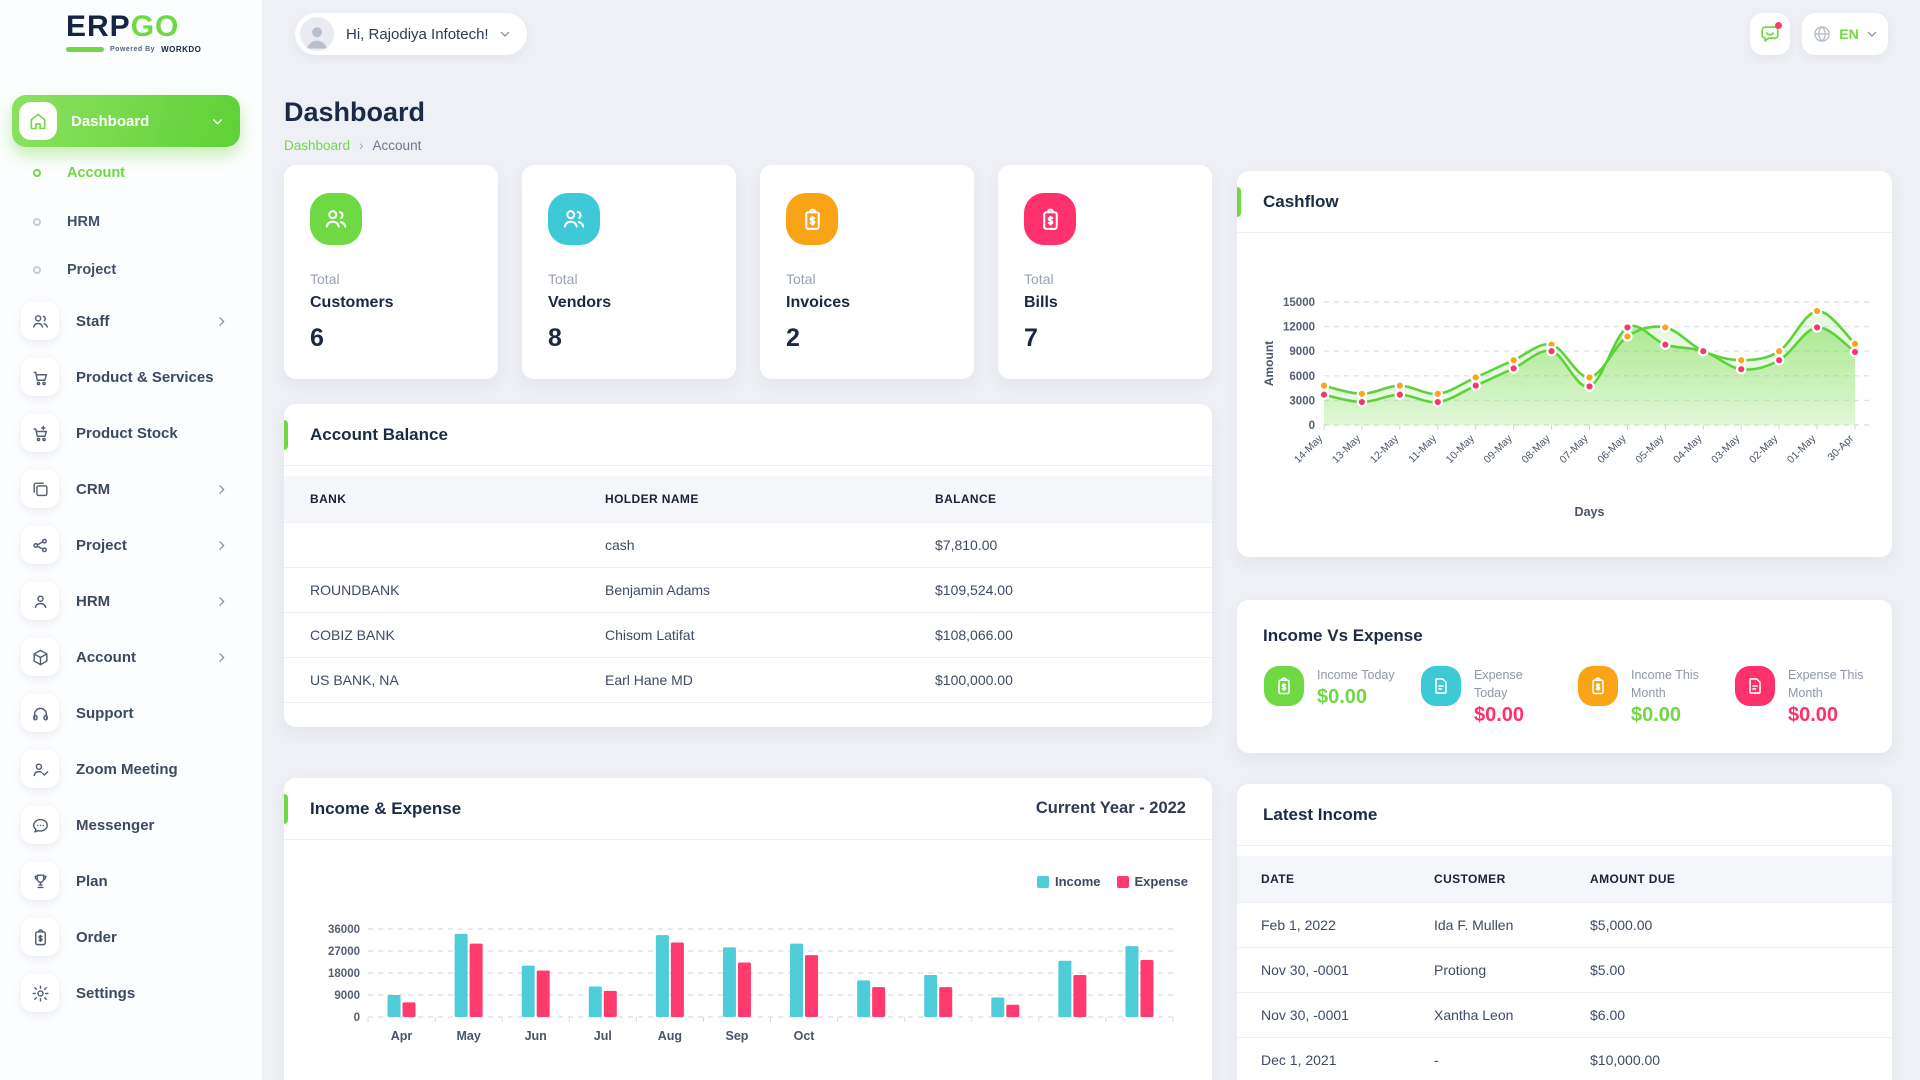 Image resolution: width=1920 pixels, height=1080 pixels. I want to click on table-row: Nov 30, -0001 Protiong $5.00, so click(1564, 969).